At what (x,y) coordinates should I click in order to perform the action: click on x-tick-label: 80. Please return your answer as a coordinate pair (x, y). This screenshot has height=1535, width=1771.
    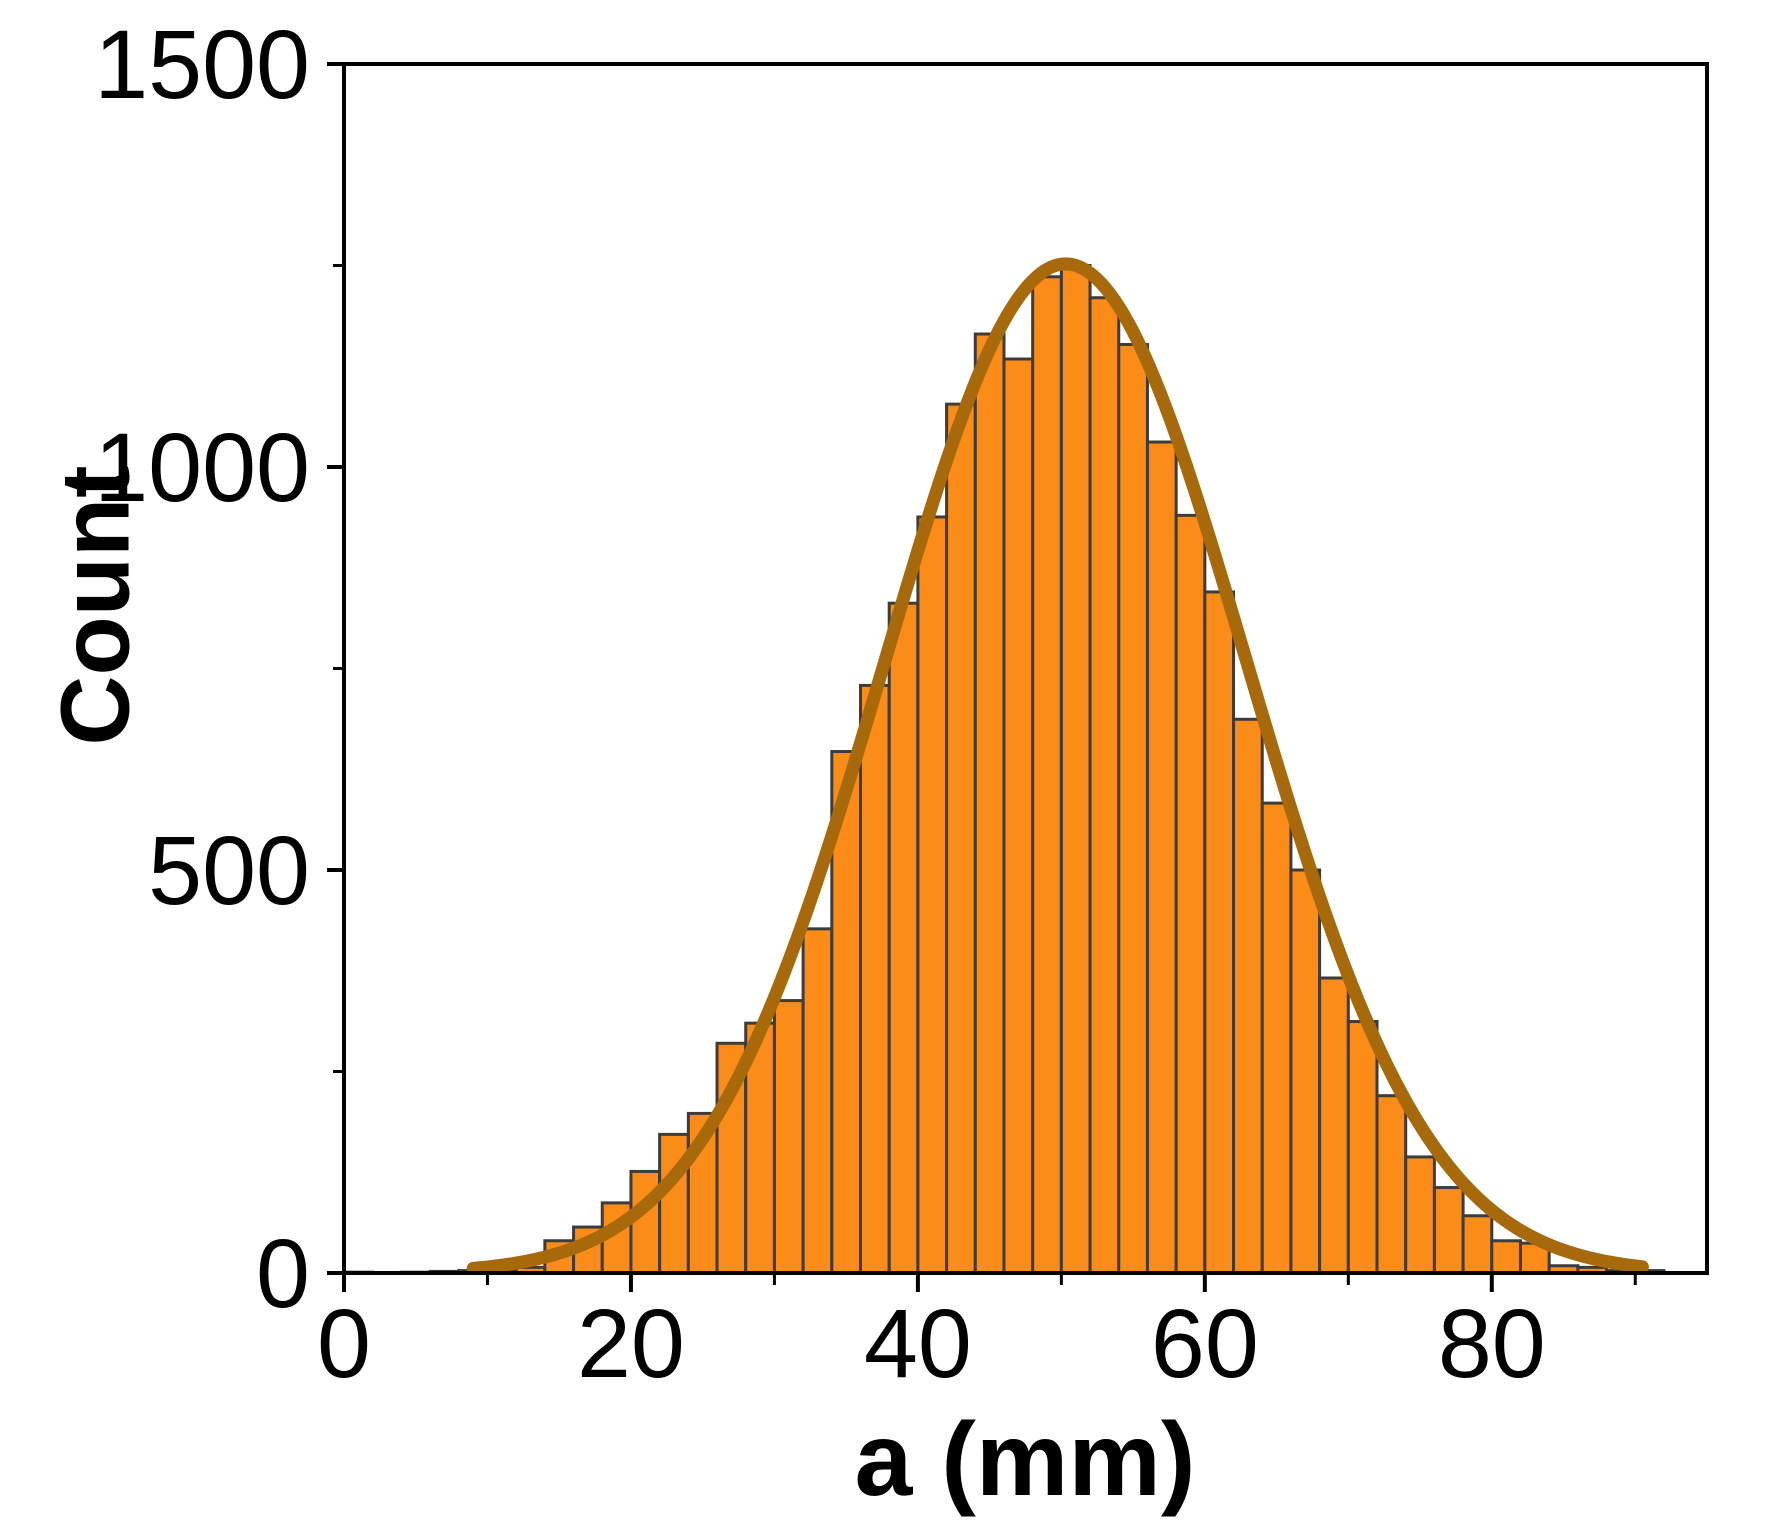
    Looking at the image, I should click on (1491, 1343).